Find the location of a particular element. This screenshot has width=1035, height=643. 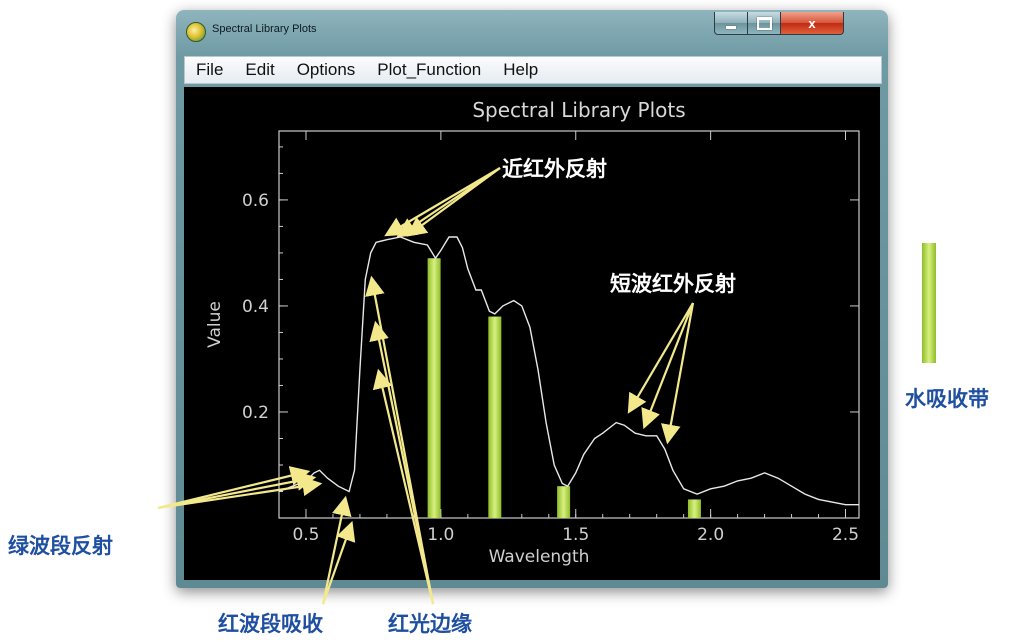

menu-help: Help is located at coordinates (521, 69).